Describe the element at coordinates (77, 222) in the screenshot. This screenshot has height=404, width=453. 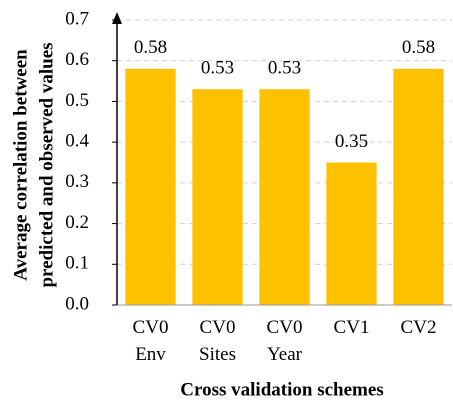
I see `y-tick-label: 0.2` at that location.